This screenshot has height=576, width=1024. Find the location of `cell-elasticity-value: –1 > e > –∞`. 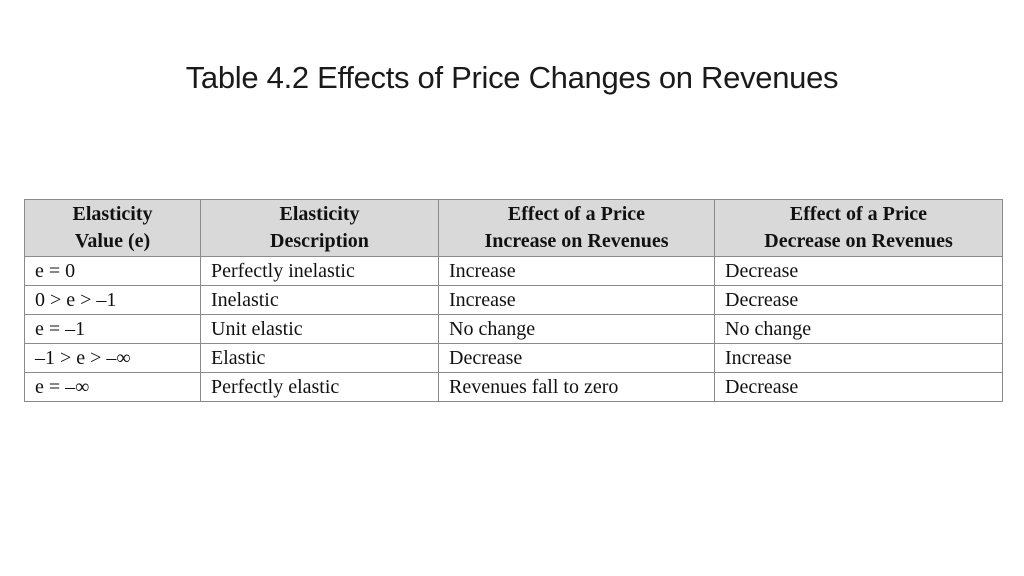

cell-elasticity-value: –1 > e > –∞ is located at coordinates (112, 358).